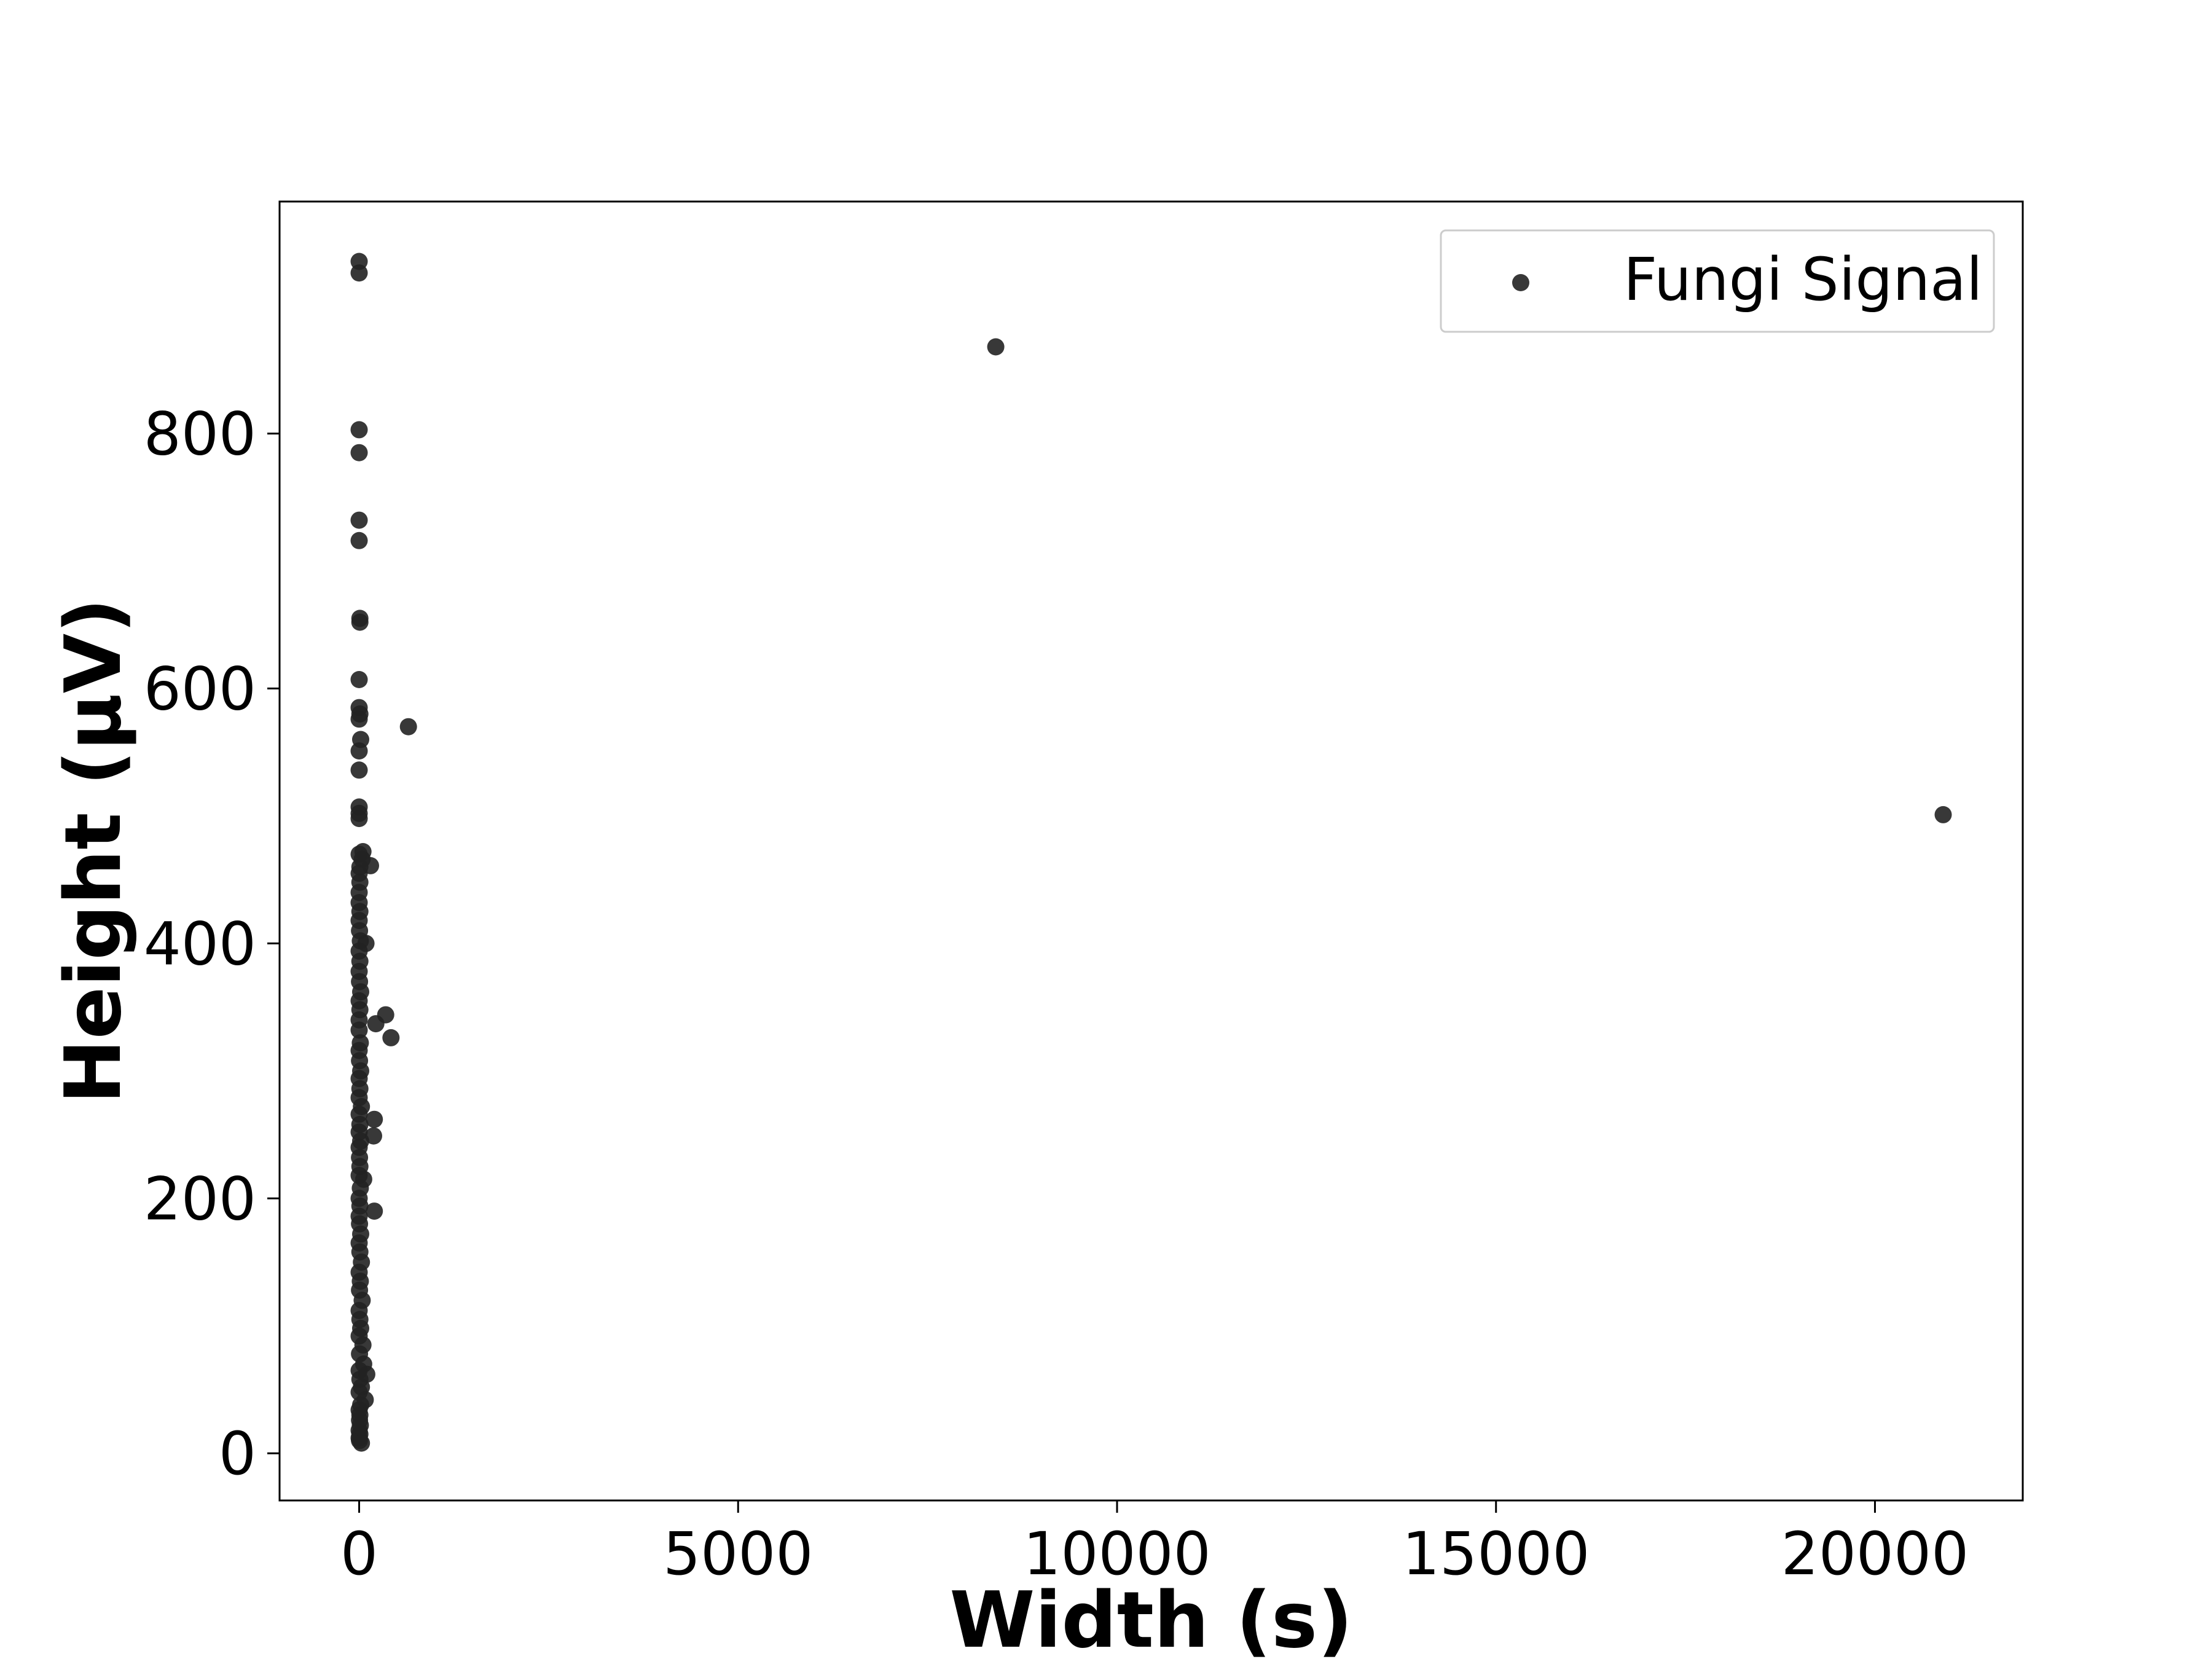 The height and width of the screenshot is (1659, 2212). Describe the element at coordinates (200, 434) in the screenshot. I see `y-tick-label: 800` at that location.